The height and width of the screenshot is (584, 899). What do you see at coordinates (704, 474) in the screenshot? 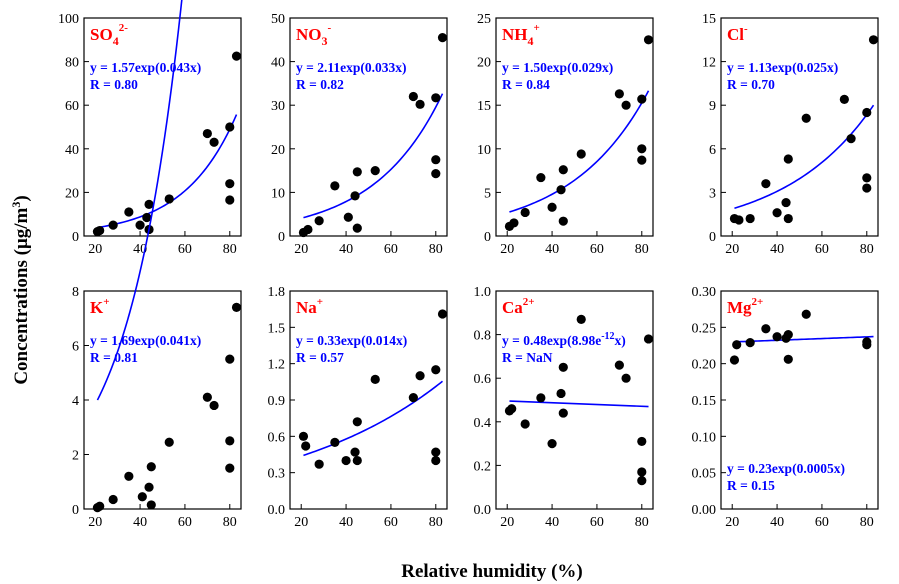
I see `y-tick-label: 0.05` at bounding box center [704, 474].